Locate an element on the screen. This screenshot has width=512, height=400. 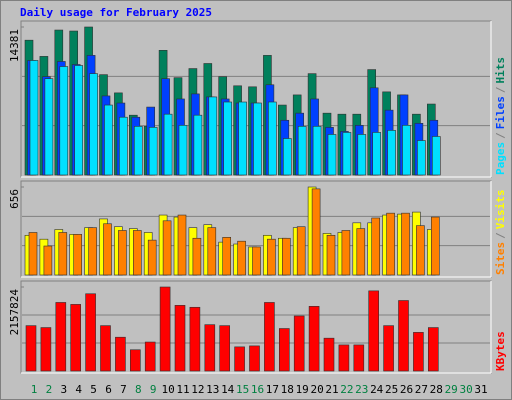
x-tick-label: 26 is located at coordinates (406, 389).